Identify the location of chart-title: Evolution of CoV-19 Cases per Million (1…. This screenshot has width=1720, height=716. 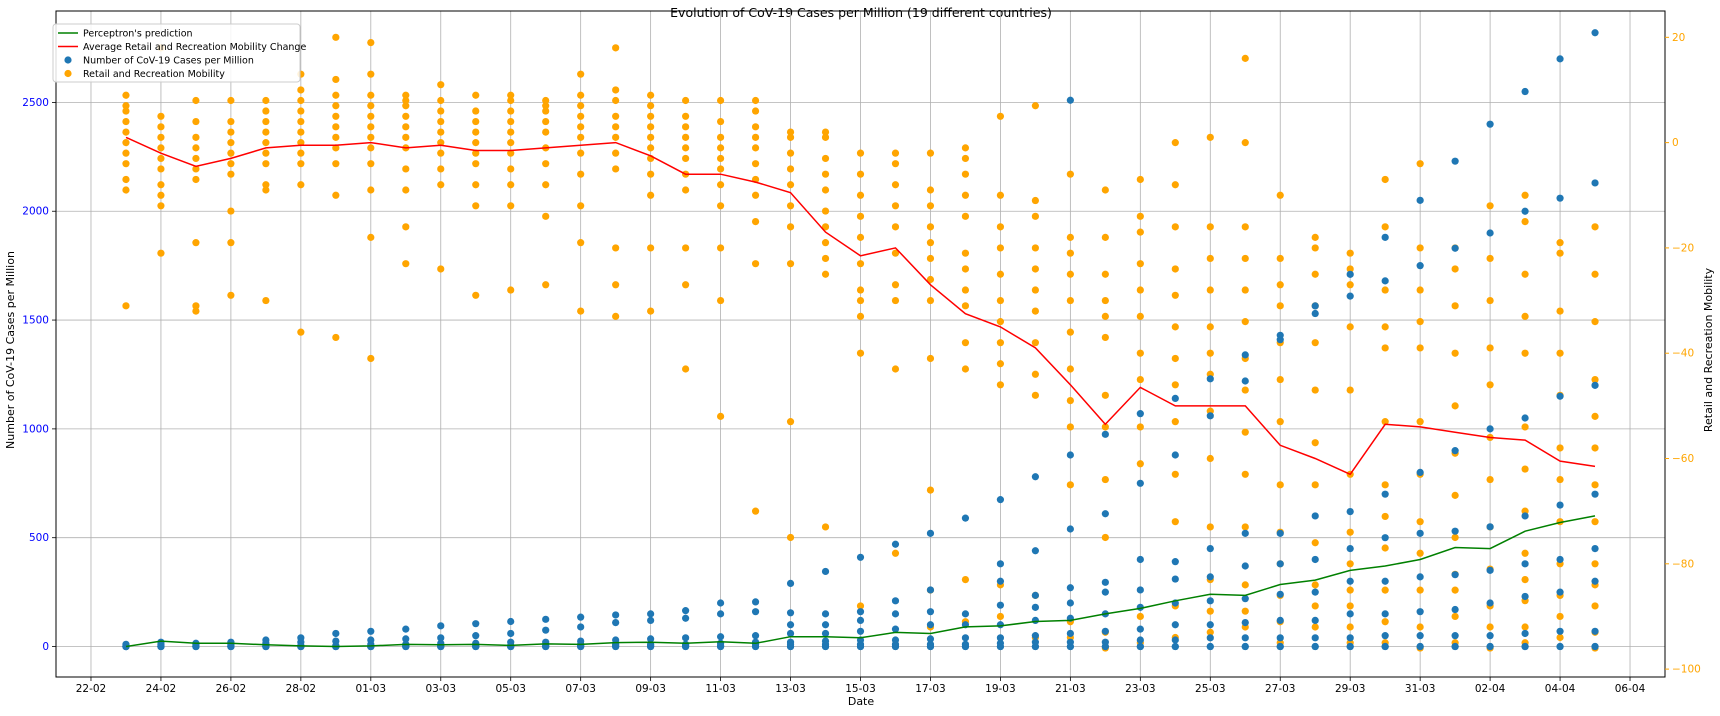
(861, 12).